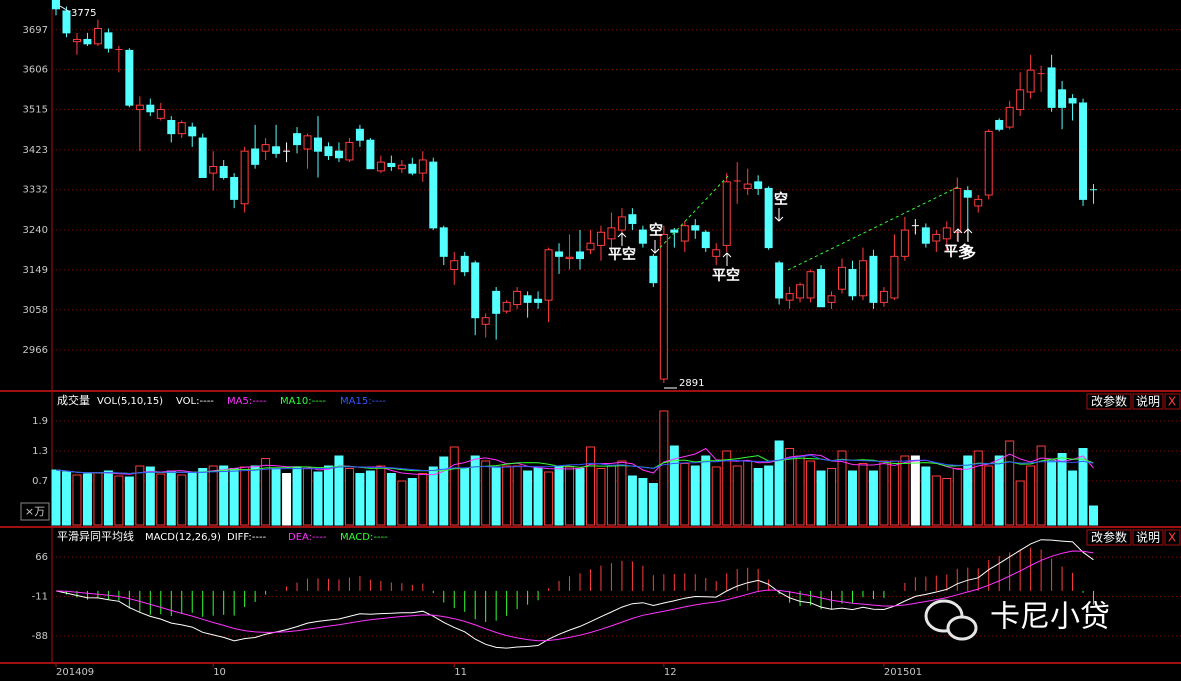  I want to click on y-tick-label: 1.9, so click(40, 421).